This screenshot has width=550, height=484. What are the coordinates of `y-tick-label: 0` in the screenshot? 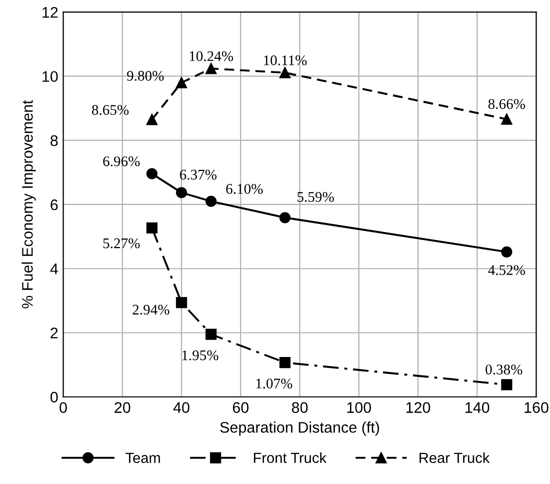 It's located at (54, 397).